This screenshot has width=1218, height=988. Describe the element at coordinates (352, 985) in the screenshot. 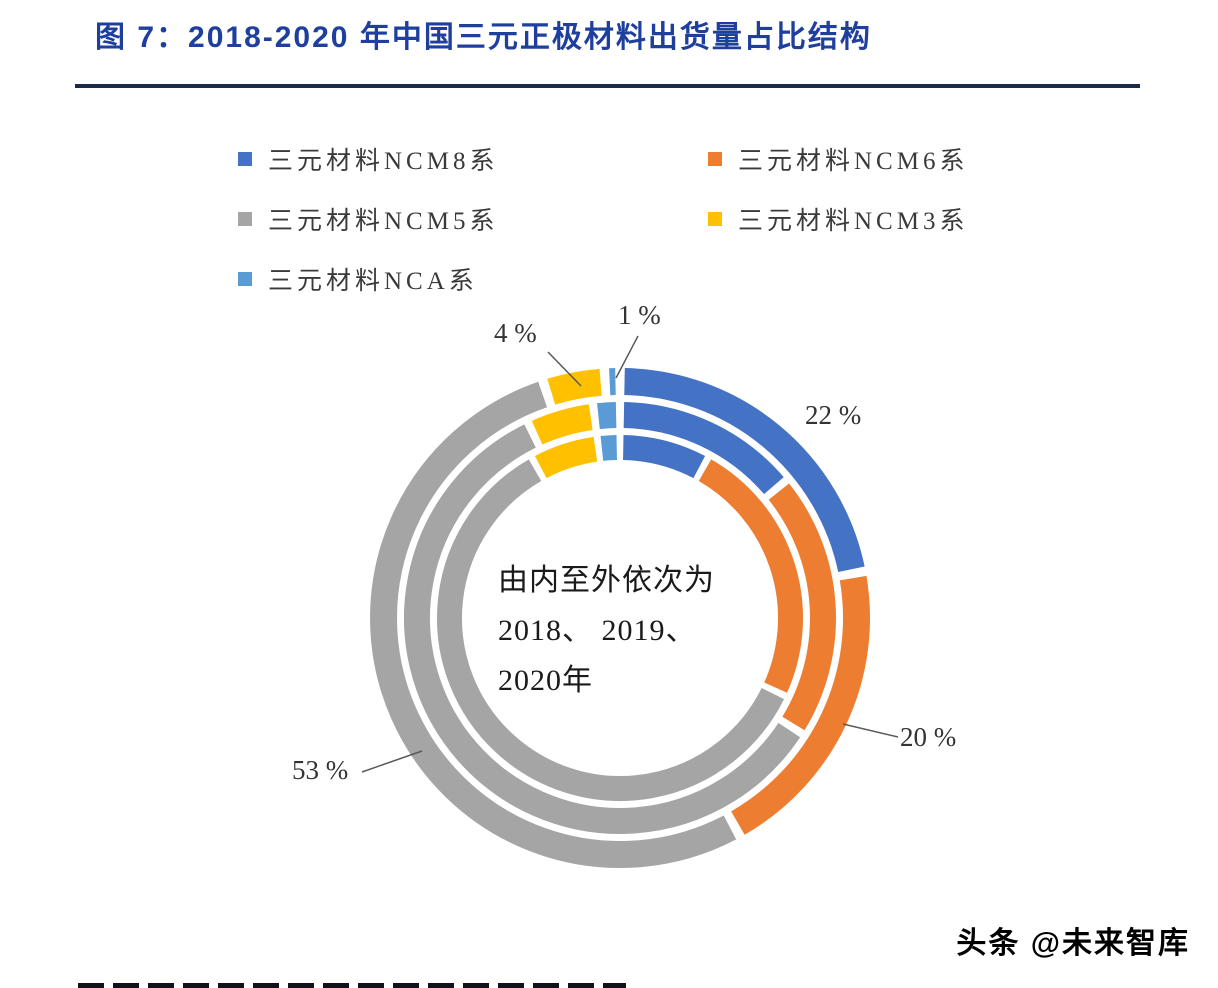

I see `cropped-bottom-text` at that location.